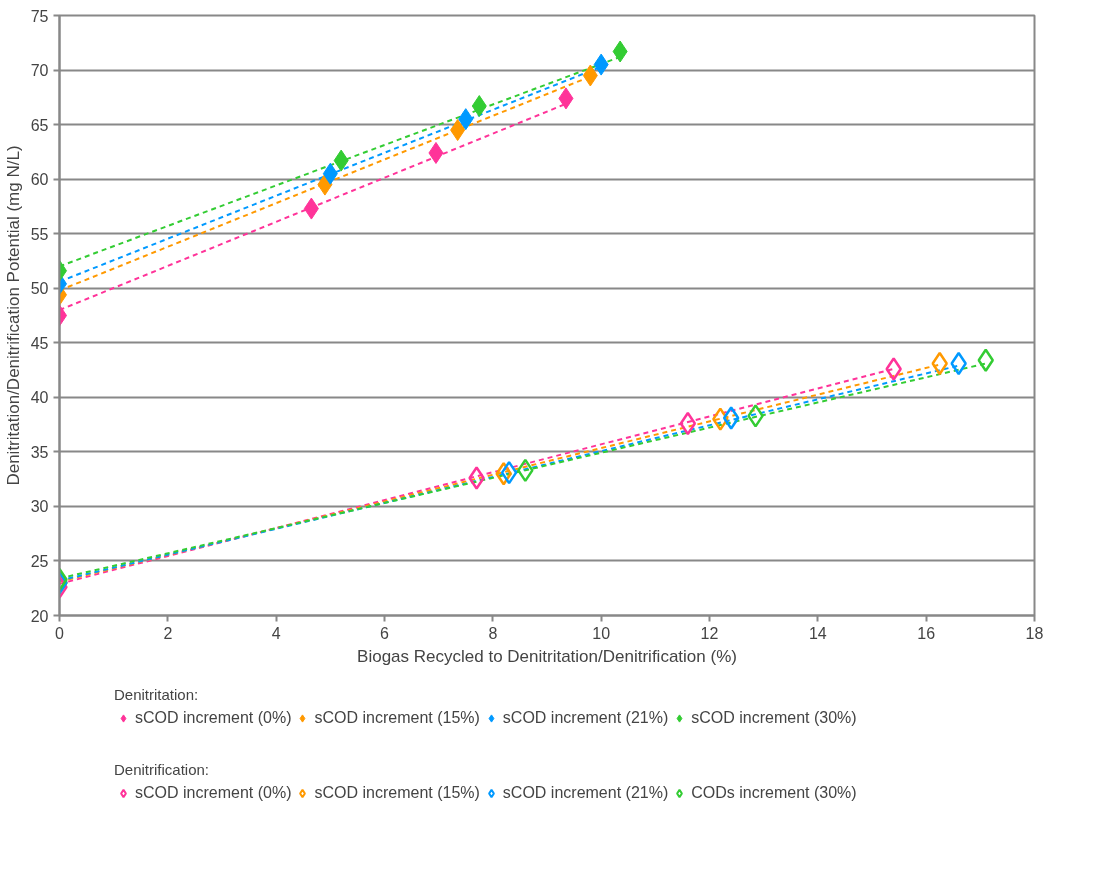  What do you see at coordinates (926, 633) in the screenshot?
I see `x-tick-label: 16` at bounding box center [926, 633].